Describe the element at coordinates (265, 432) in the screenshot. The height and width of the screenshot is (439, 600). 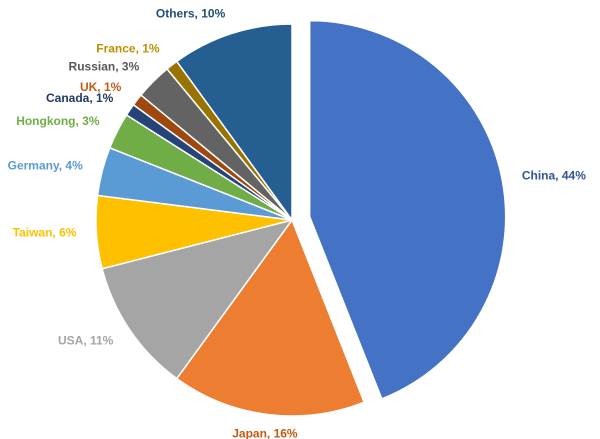
I see `slice-label: Japan, 16%` at that location.